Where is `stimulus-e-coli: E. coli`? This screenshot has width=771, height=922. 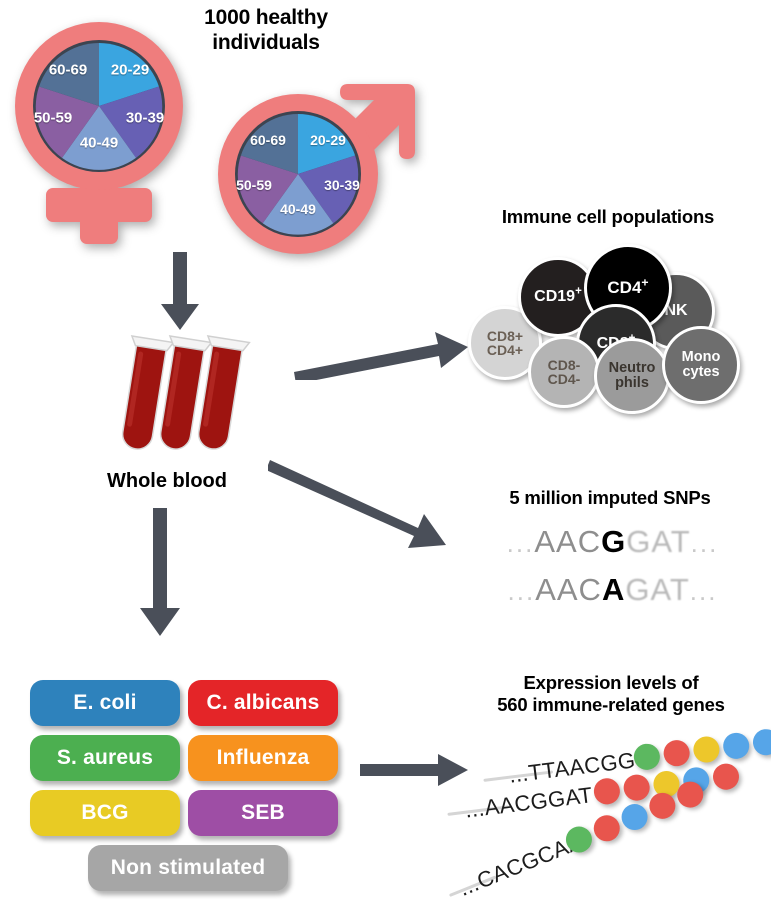 stimulus-e-coli: E. coli is located at coordinates (105, 703).